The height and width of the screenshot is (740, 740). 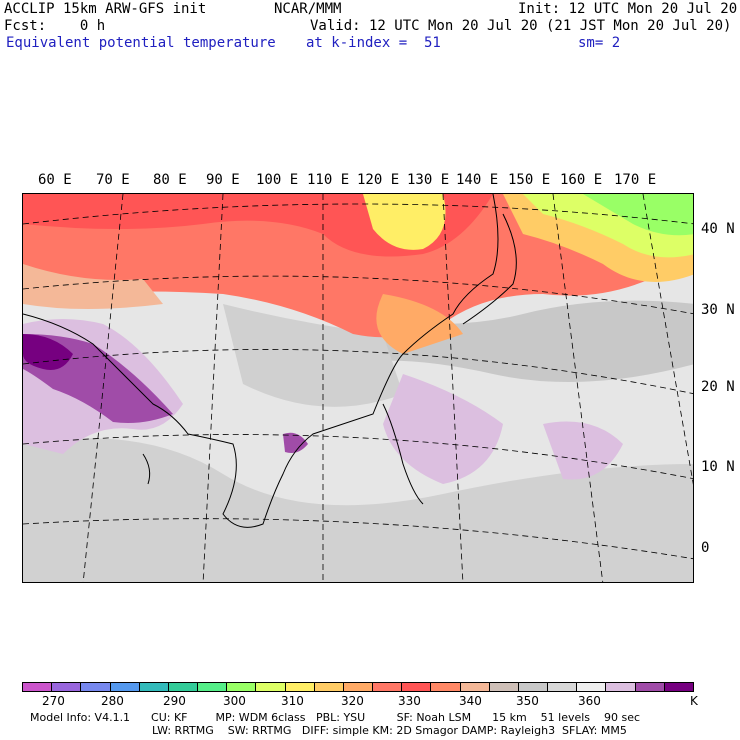 What do you see at coordinates (404, 222) in the screenshot?
I see `yellow-patch` at bounding box center [404, 222].